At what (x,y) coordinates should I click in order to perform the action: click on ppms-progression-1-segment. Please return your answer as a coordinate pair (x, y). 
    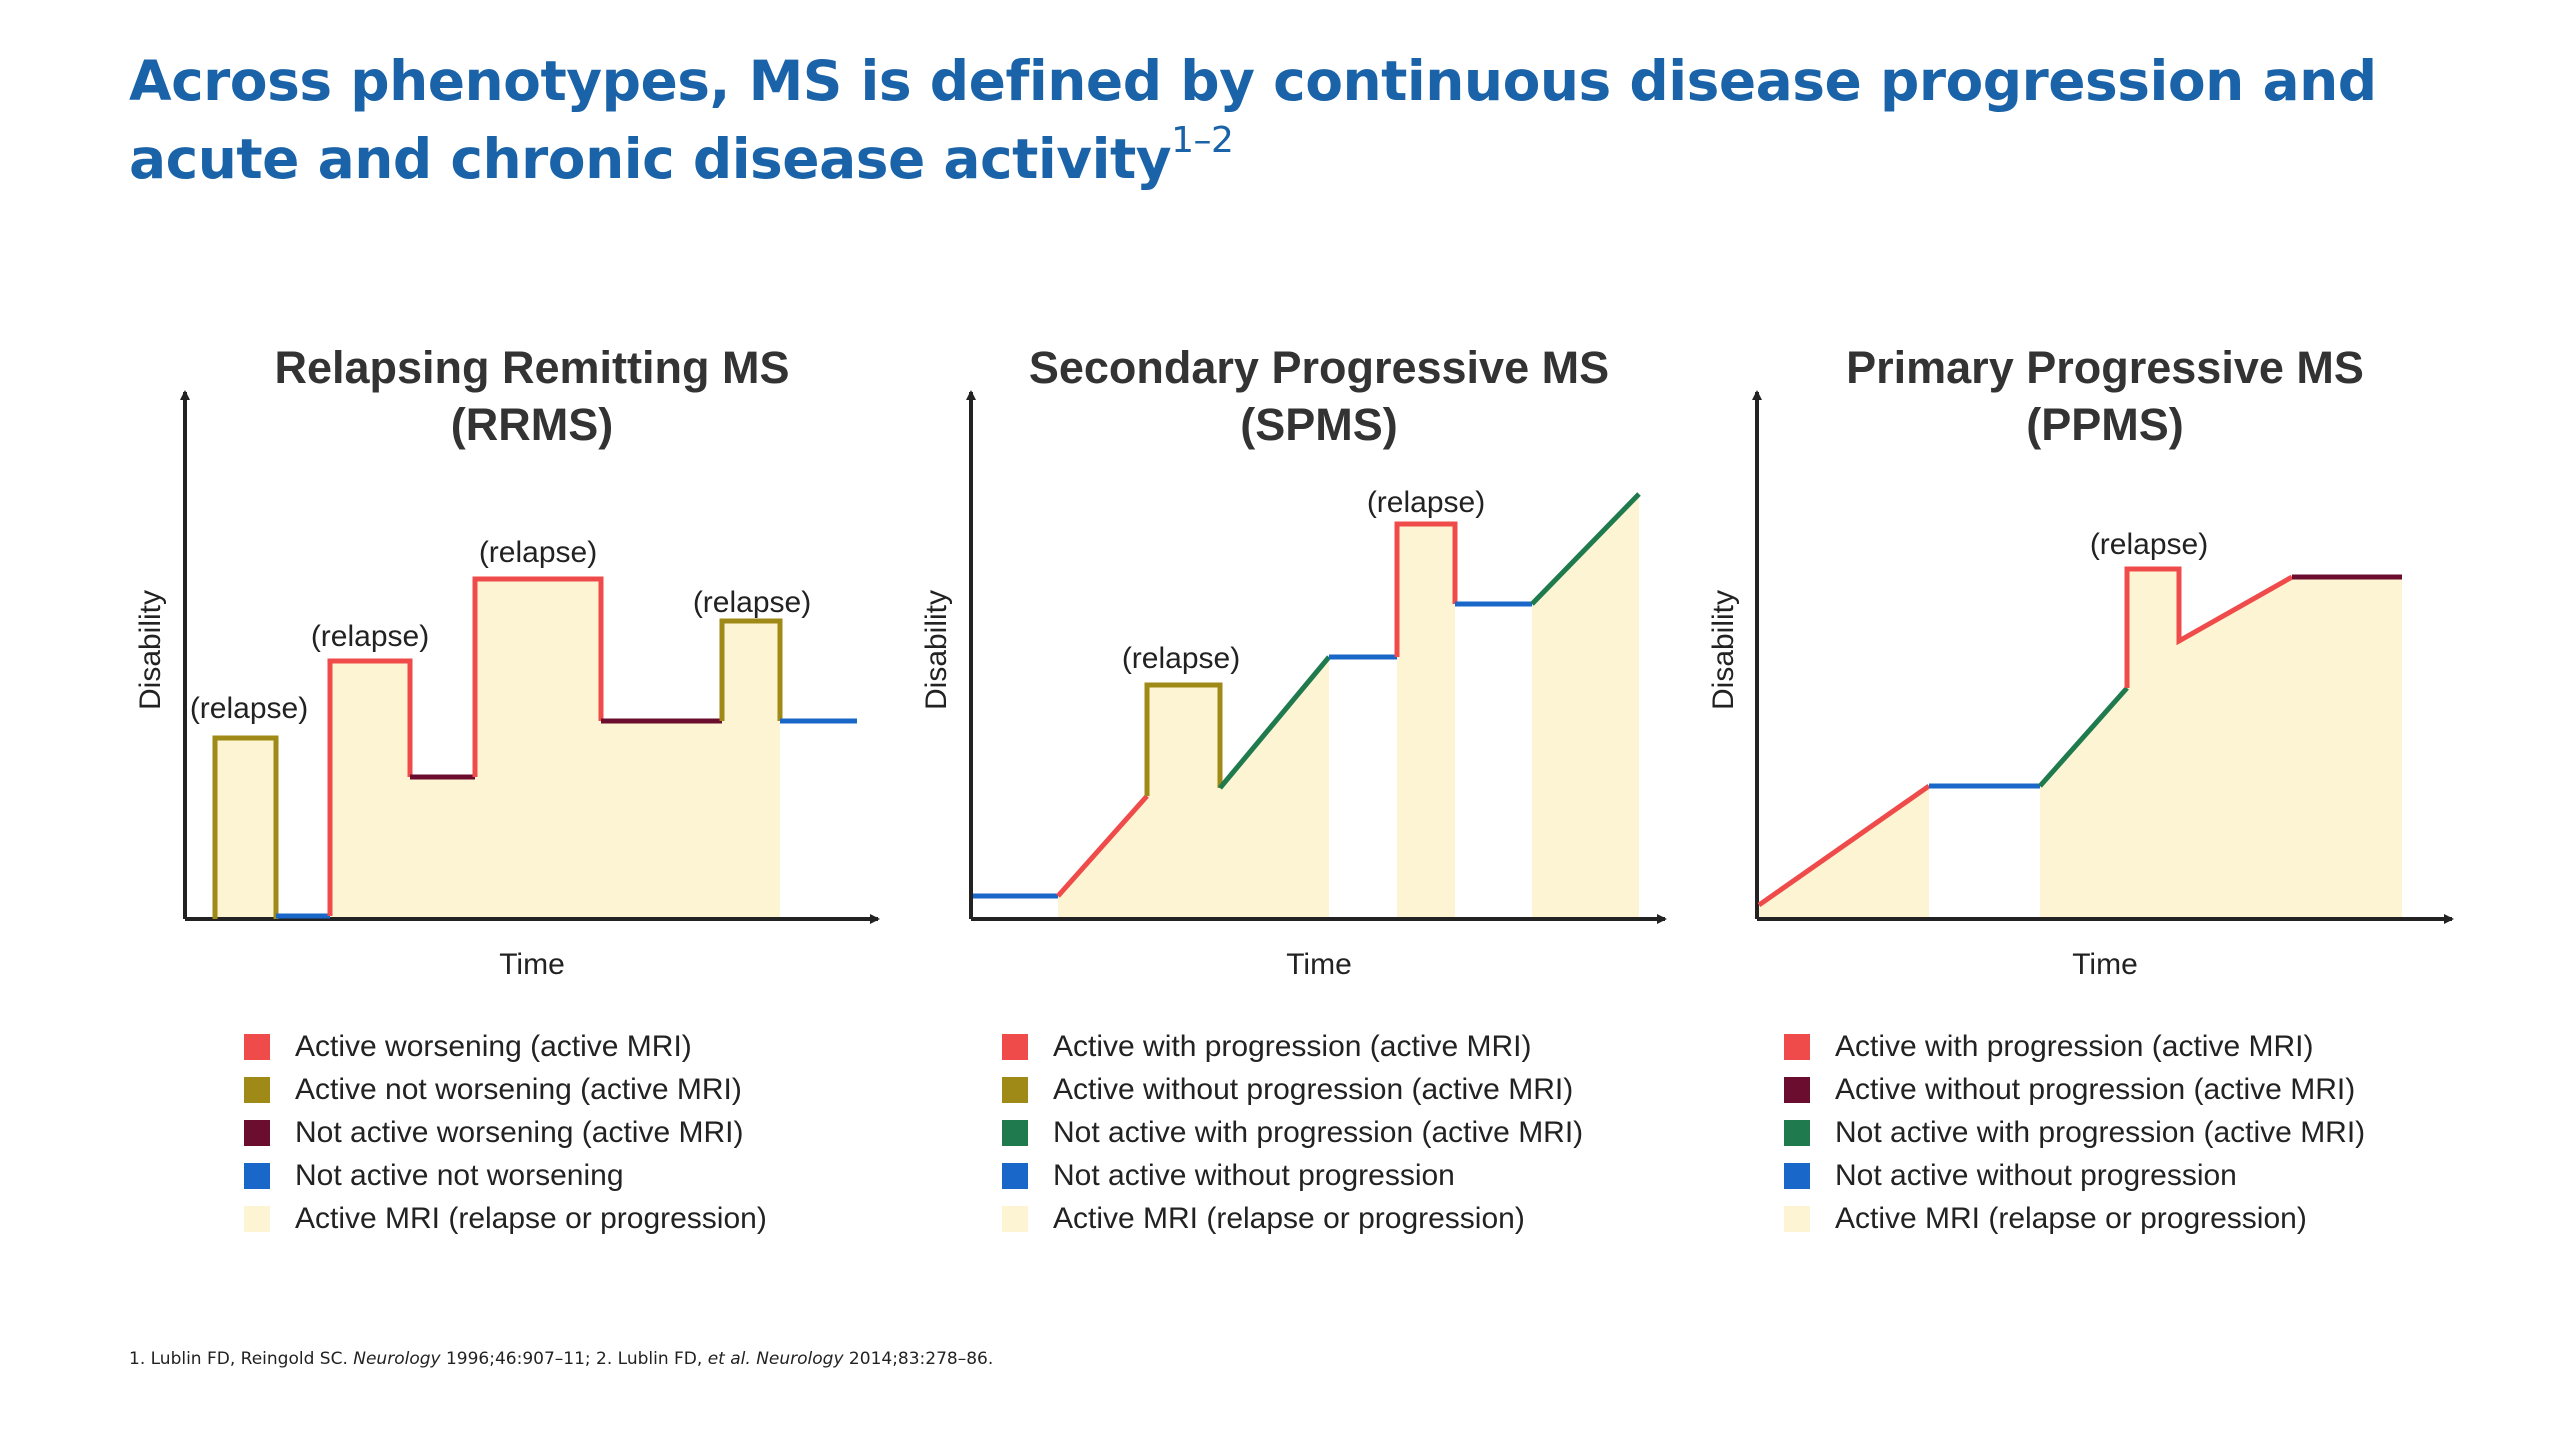
    Looking at the image, I should click on (1844, 845).